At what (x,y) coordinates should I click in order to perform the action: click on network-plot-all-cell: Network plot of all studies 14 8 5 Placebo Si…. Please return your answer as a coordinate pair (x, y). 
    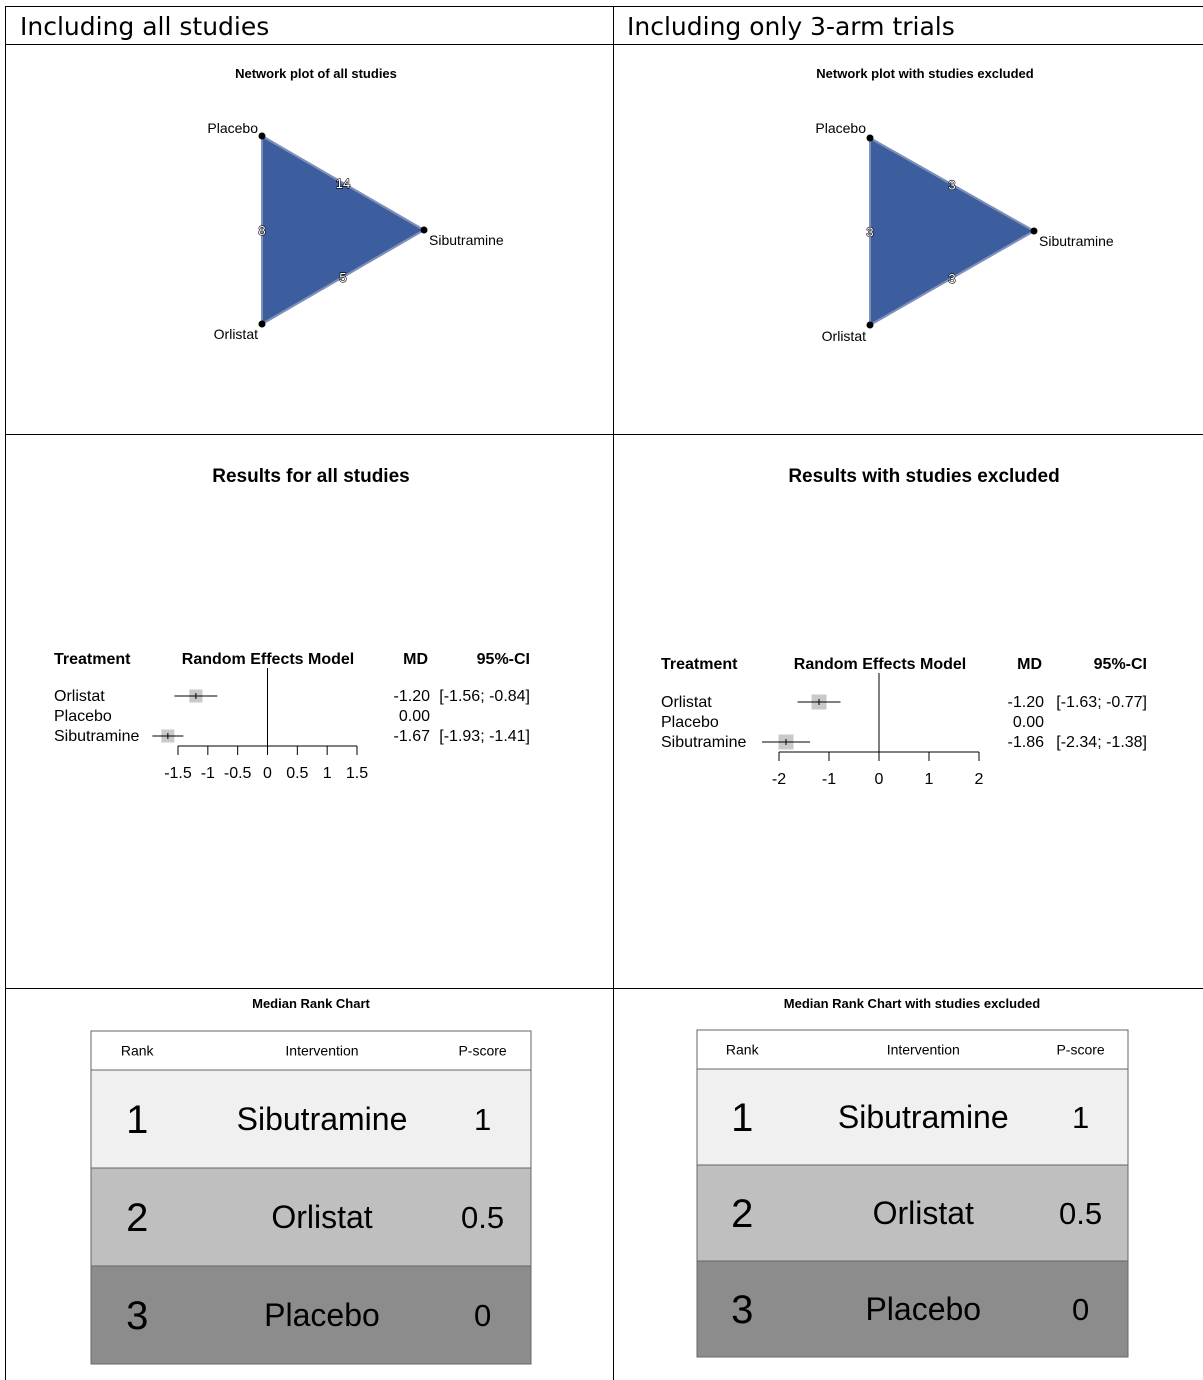
    Looking at the image, I should click on (309, 239).